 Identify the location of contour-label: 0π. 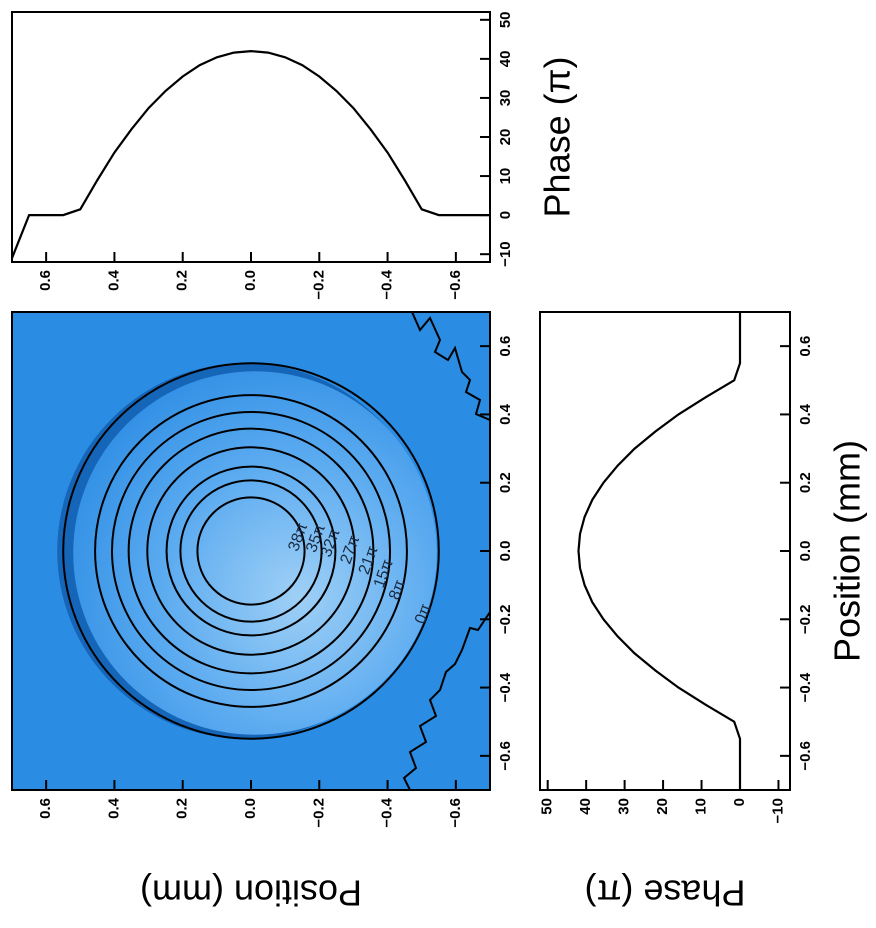
(423, 614).